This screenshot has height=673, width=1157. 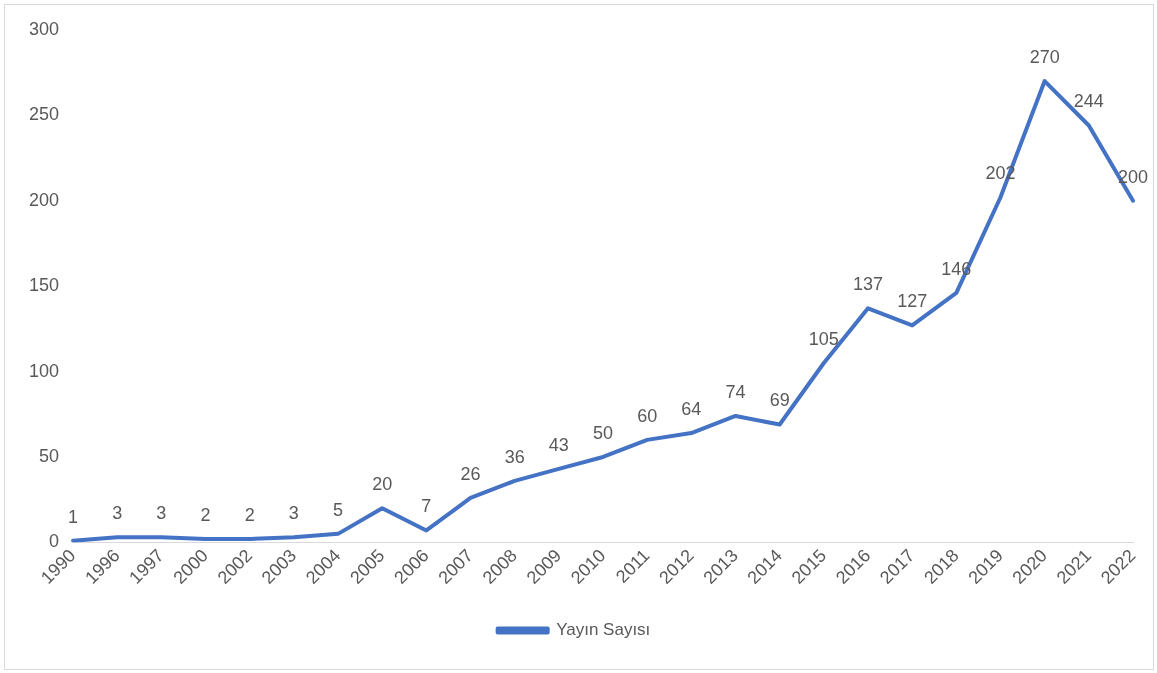 I want to click on data-label: 60, so click(x=647, y=415).